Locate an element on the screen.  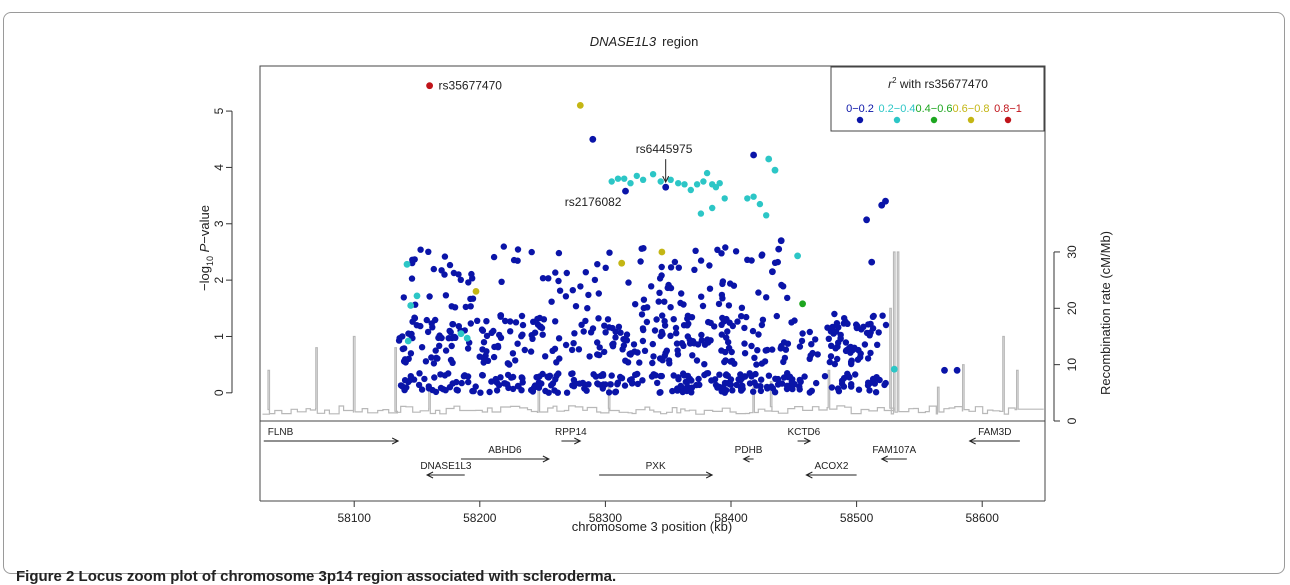
x-tick-label: 58600 is located at coordinates (983, 518).